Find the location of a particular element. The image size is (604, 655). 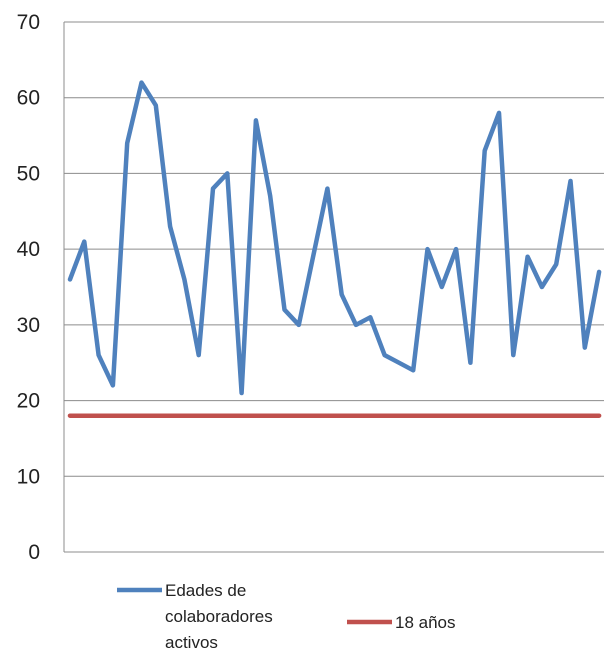

legend: Edades de colaboradores activos 18 años is located at coordinates (286, 616).